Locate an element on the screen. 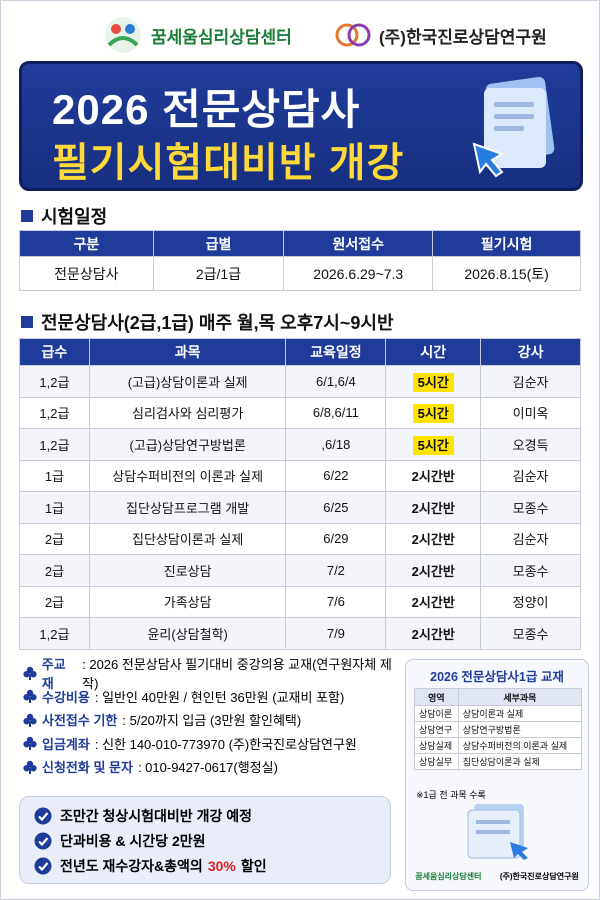 This screenshot has width=600, height=900. info-label: 신청전화 및 문자 is located at coordinates (87, 768).